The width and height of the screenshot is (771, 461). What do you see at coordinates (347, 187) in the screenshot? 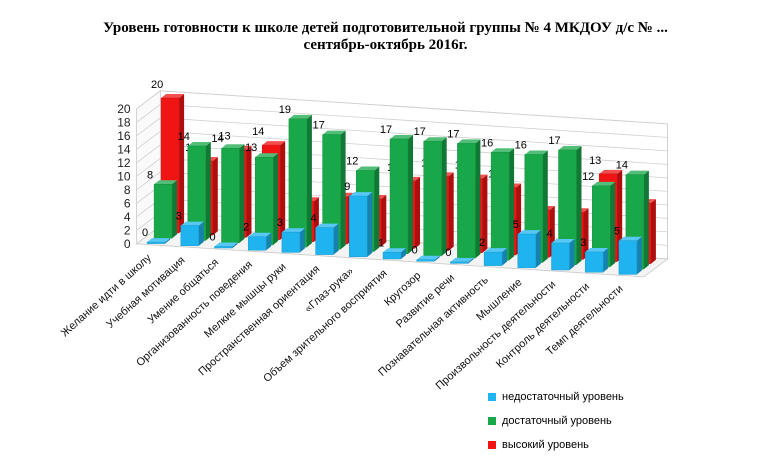
I see `data-label: 9` at bounding box center [347, 187].